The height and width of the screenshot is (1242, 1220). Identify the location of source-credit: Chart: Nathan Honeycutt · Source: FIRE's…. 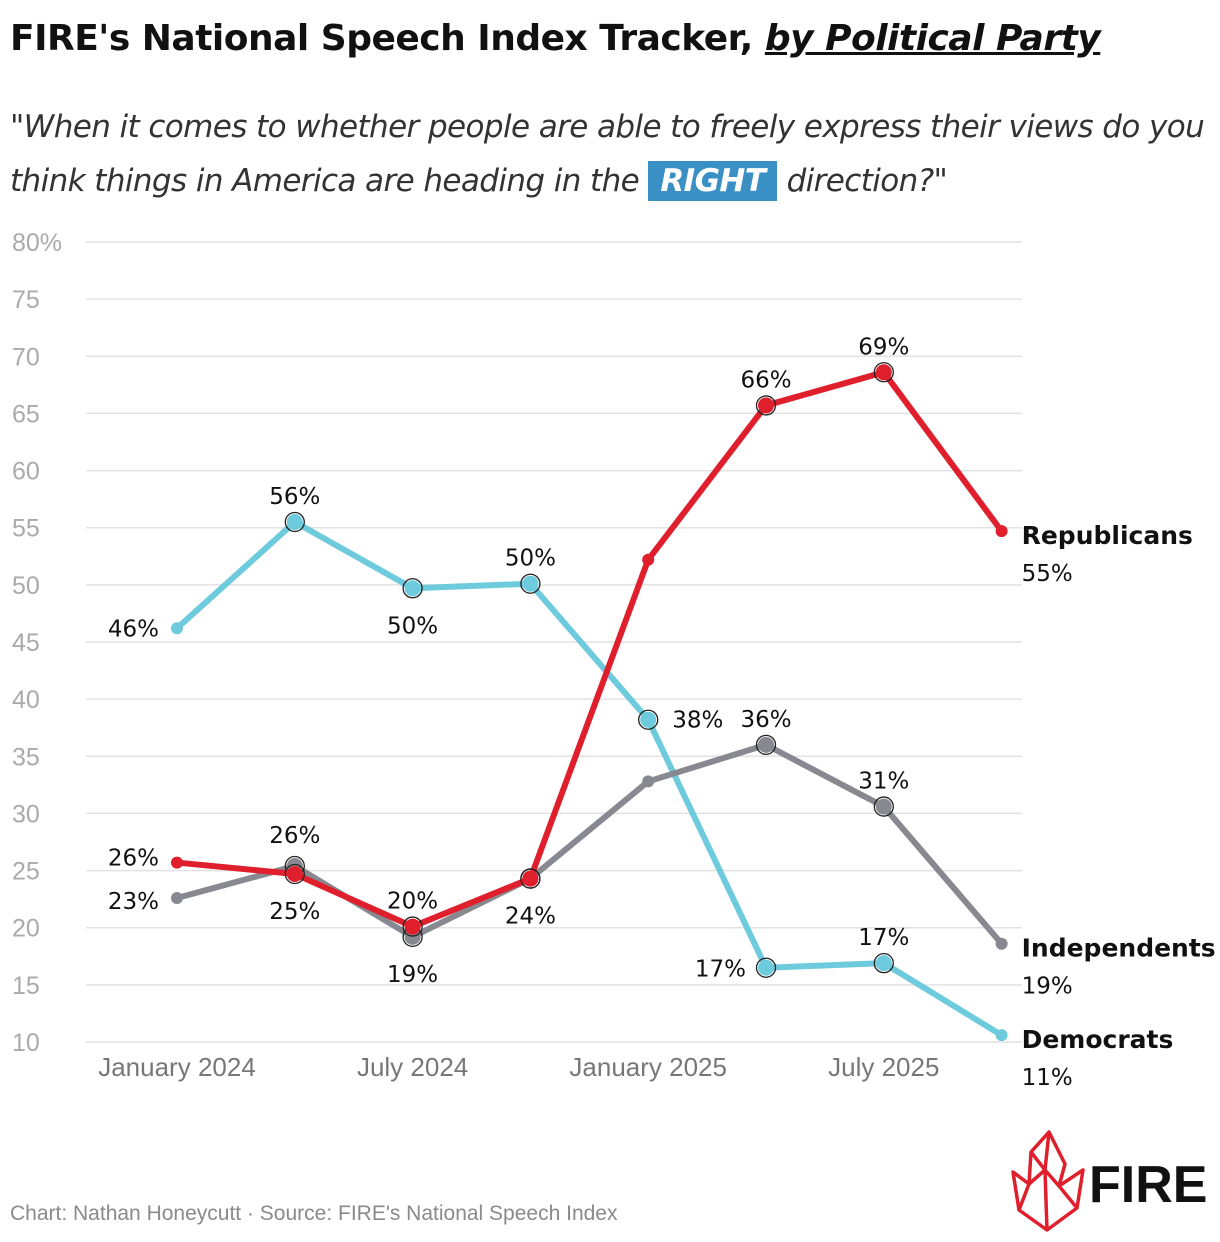
(314, 1213).